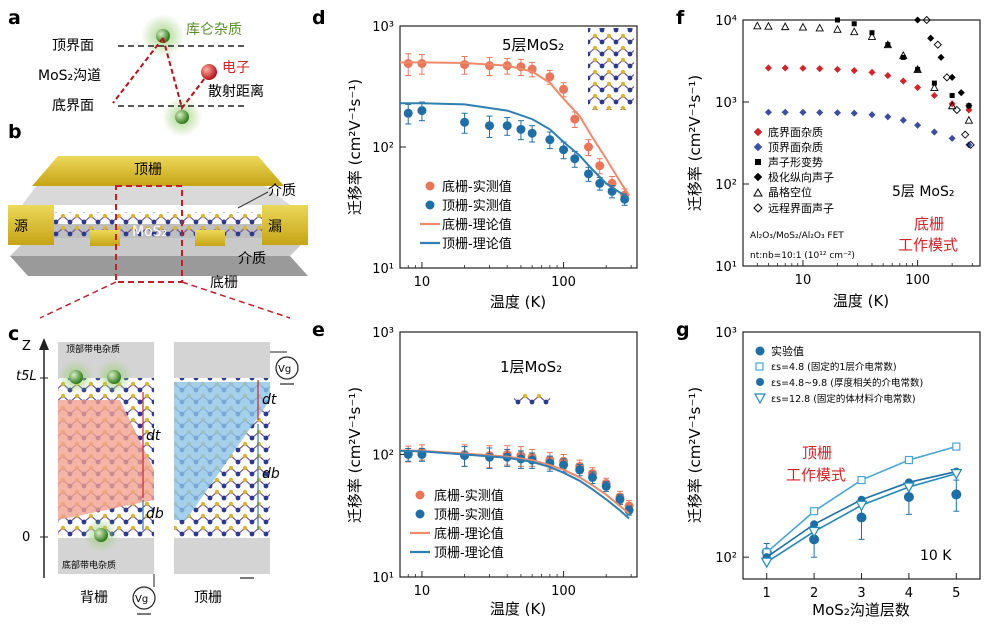 This screenshot has height=629, width=988. Describe the element at coordinates (319, 18) in the screenshot. I see `panel-letter-d: d` at that location.